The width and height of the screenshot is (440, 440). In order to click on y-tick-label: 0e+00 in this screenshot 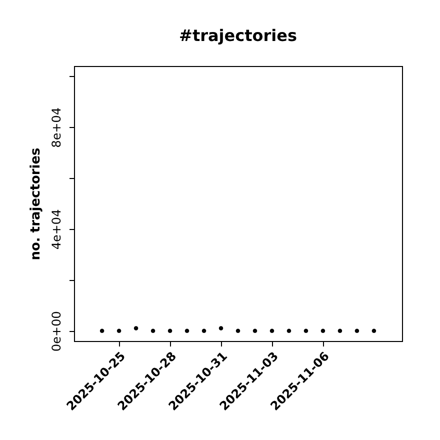, I will do `click(57, 331)`.